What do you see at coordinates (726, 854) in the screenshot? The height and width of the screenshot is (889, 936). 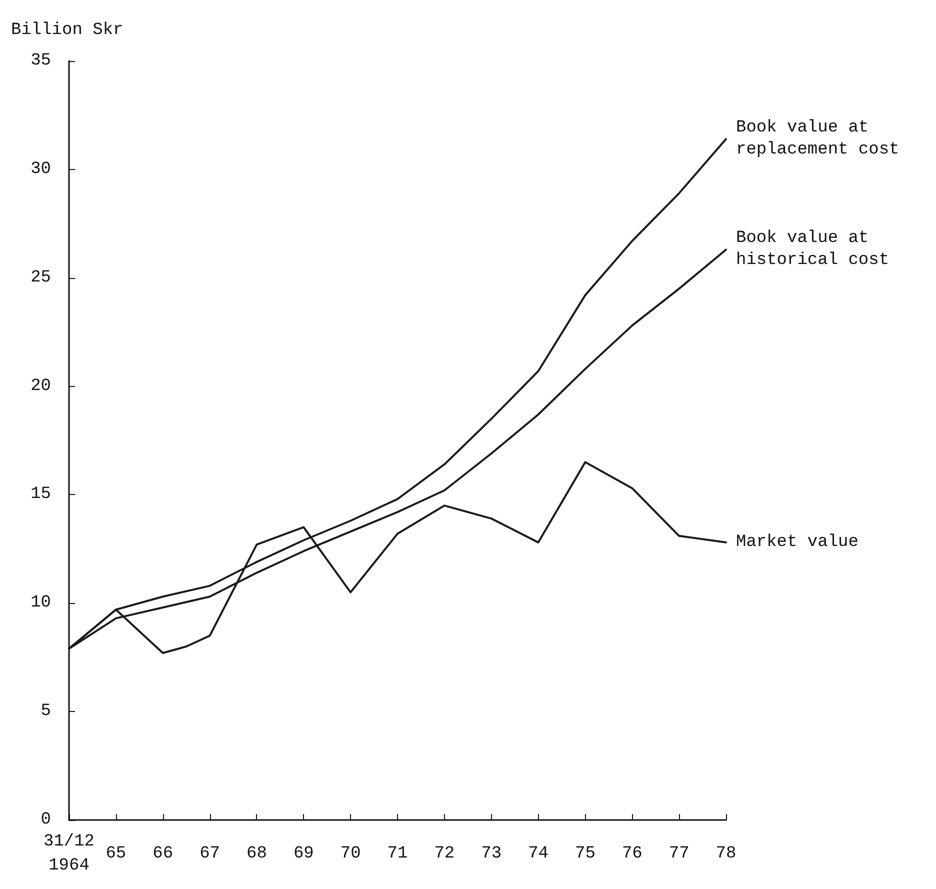 I see `x-tick-label: 78` at bounding box center [726, 854].